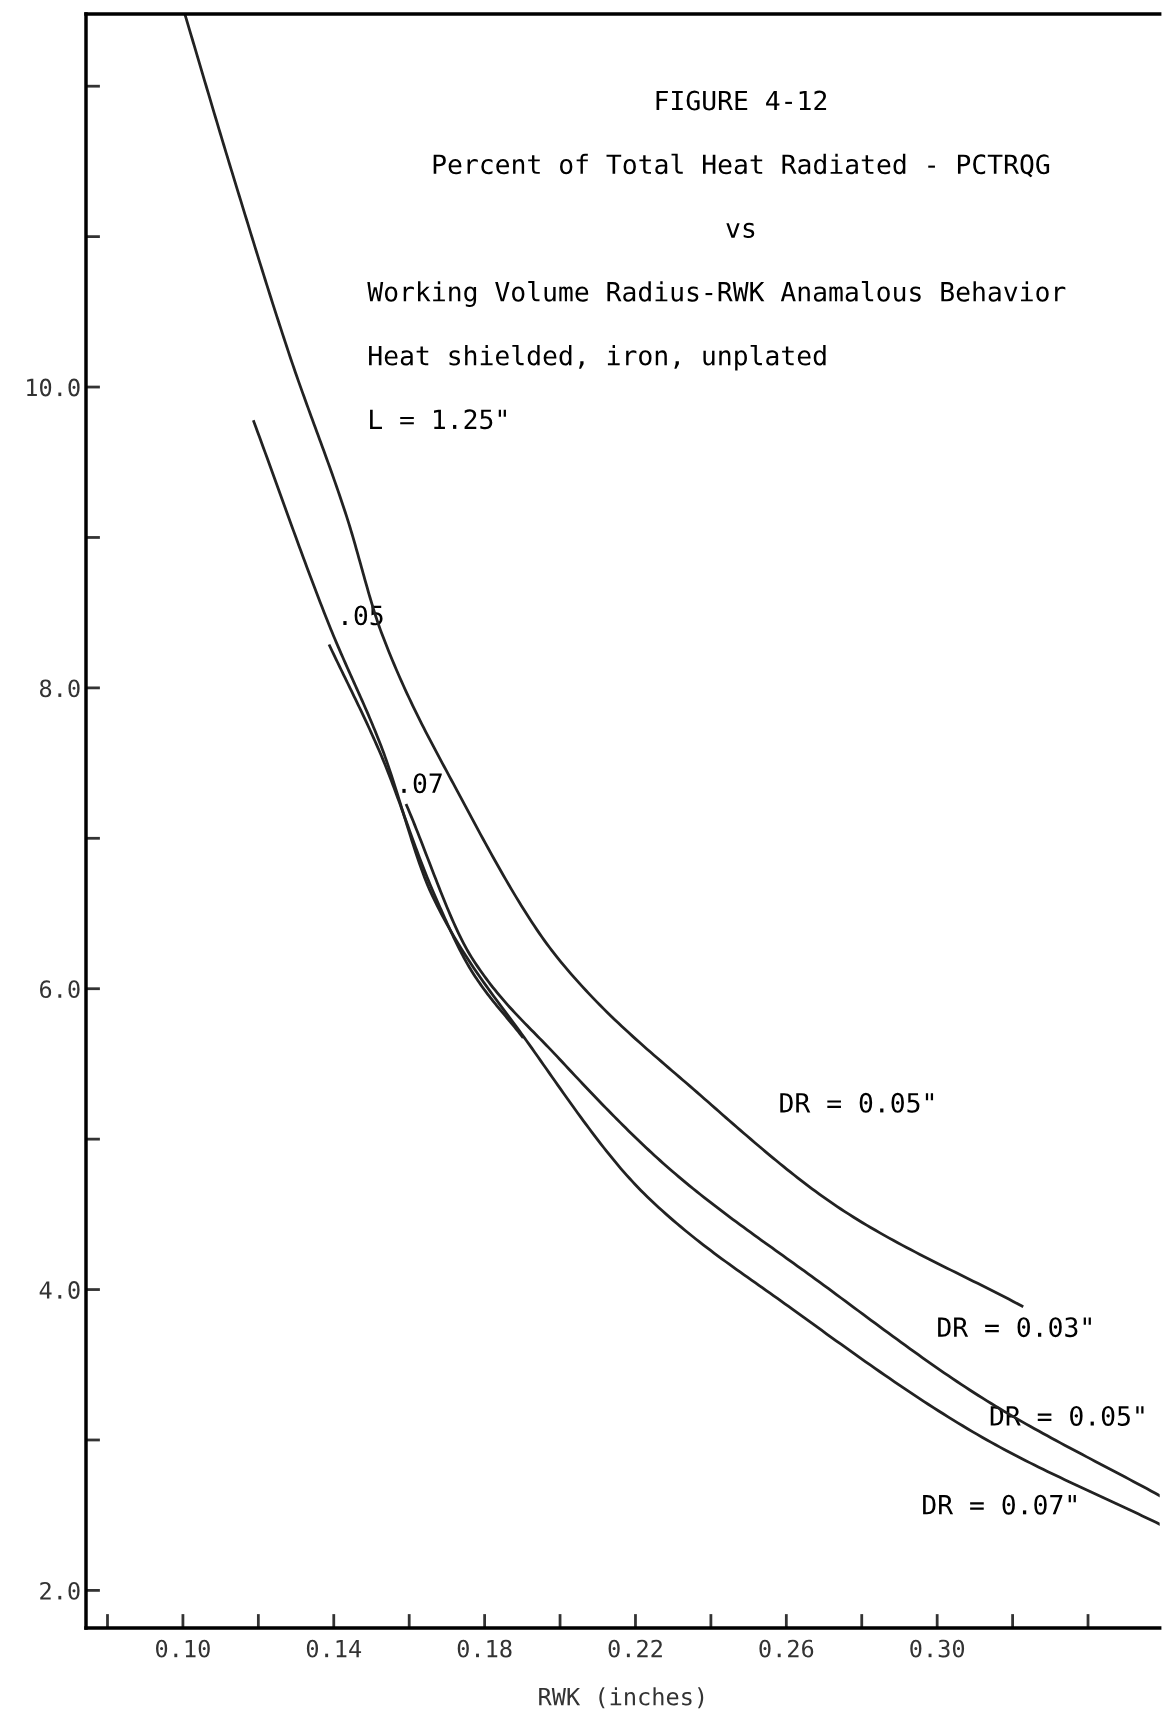 Image resolution: width=1162 pixels, height=1732 pixels. I want to click on x-axis-title: RWK (inches), so click(621, 1698).